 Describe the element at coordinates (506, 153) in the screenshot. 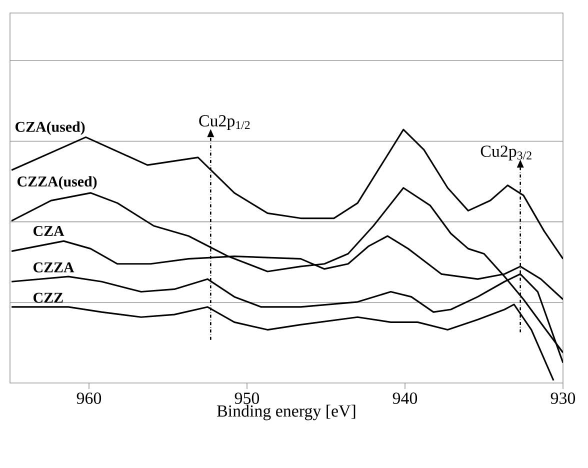

I see `ref-line-label: Cu2p$_{3/2}$` at that location.